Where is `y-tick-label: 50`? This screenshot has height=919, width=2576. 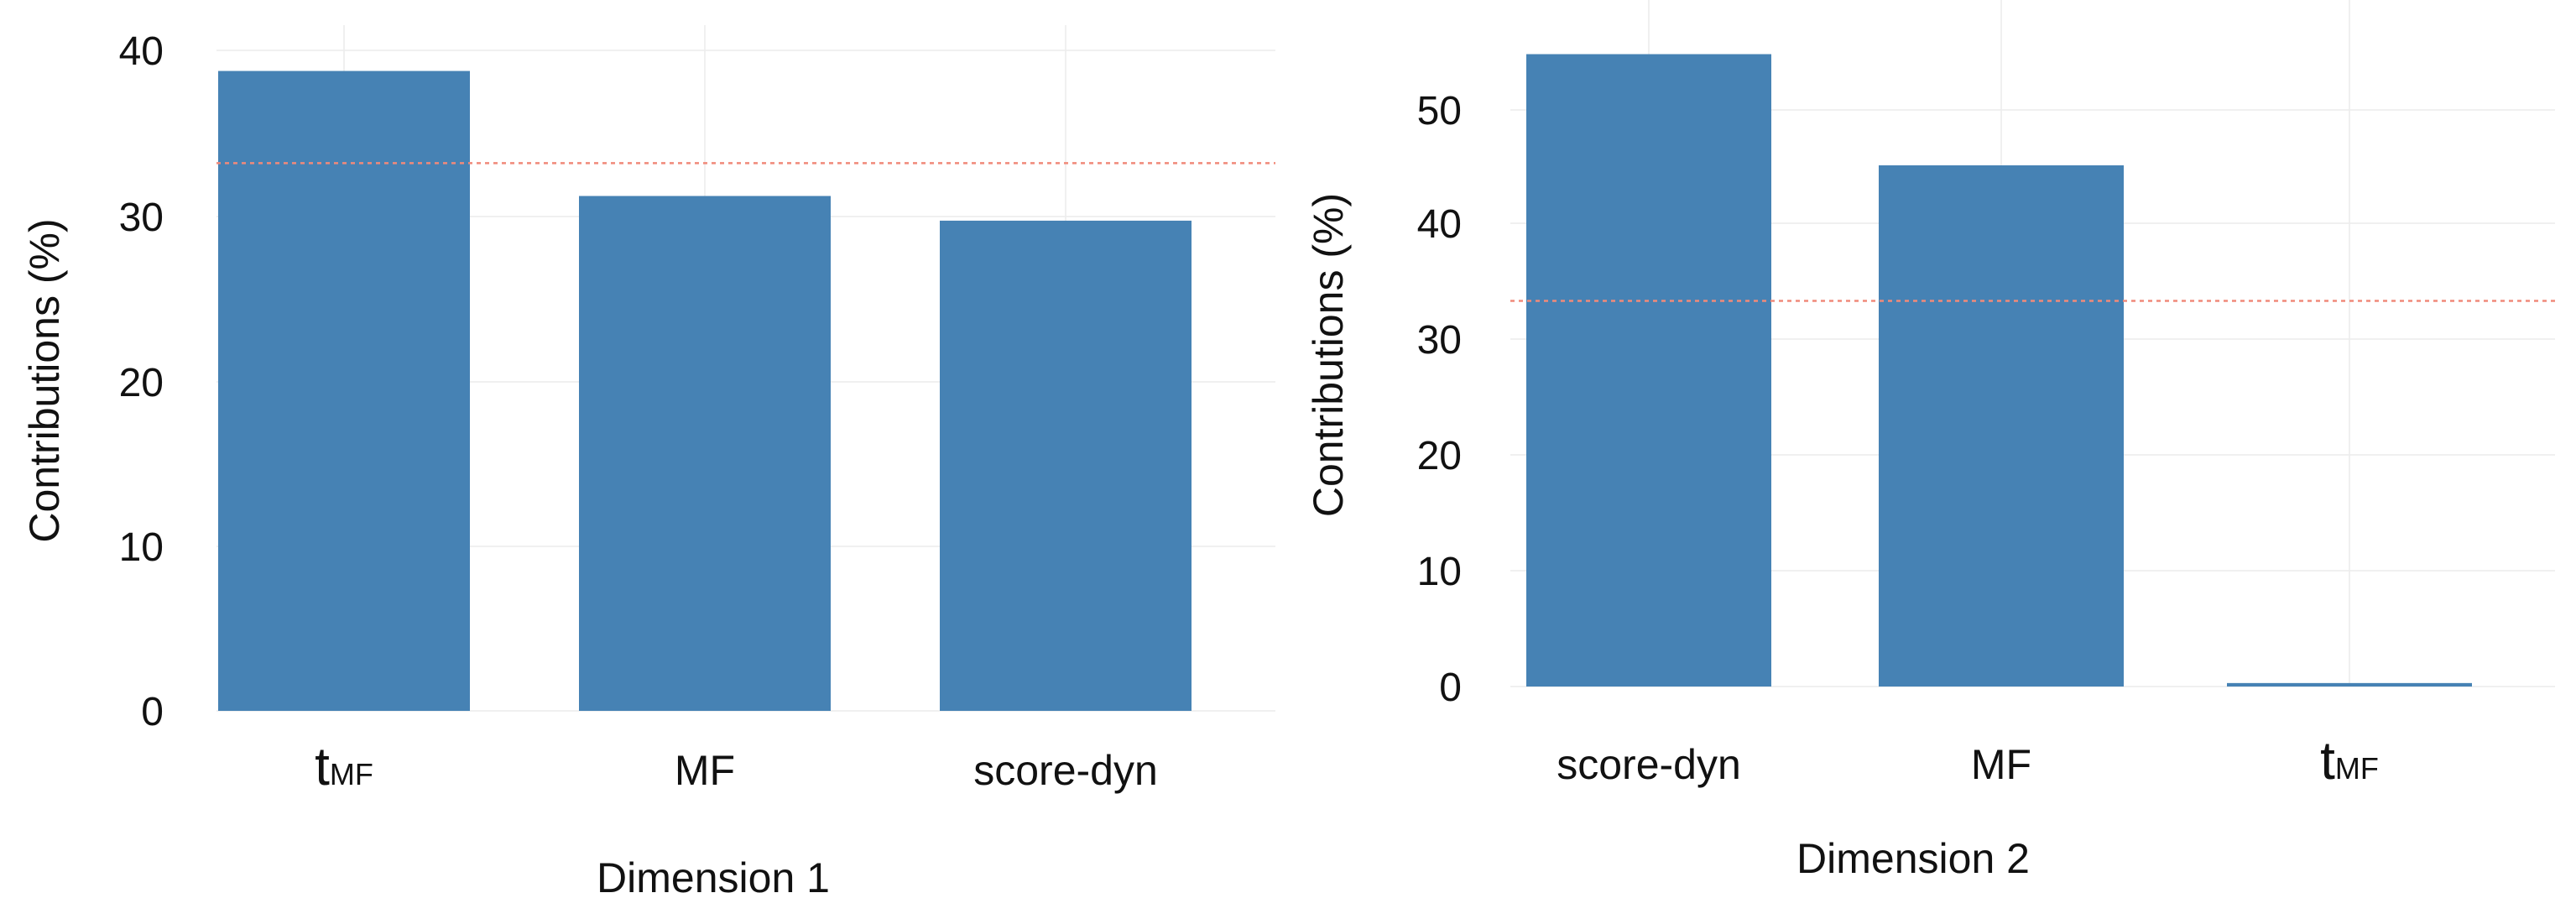 y-tick-label: 50 is located at coordinates (1439, 111).